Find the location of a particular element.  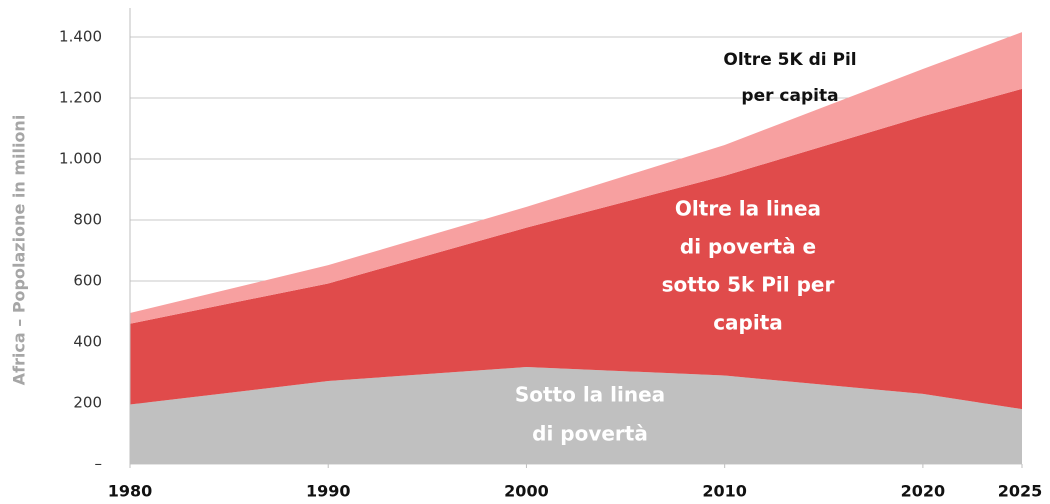

annotation: Oltre 5K di Pil is located at coordinates (789, 60).